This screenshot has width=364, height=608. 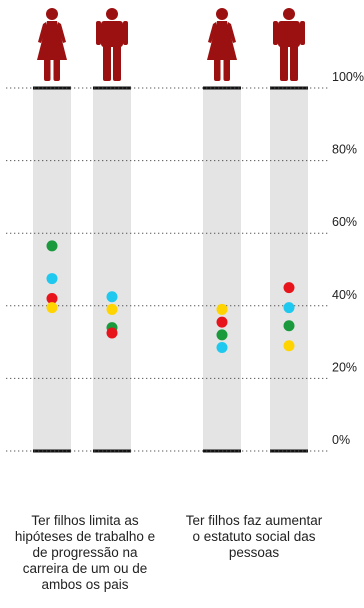 What do you see at coordinates (344, 295) in the screenshot?
I see `y-tick-label: 40%` at bounding box center [344, 295].